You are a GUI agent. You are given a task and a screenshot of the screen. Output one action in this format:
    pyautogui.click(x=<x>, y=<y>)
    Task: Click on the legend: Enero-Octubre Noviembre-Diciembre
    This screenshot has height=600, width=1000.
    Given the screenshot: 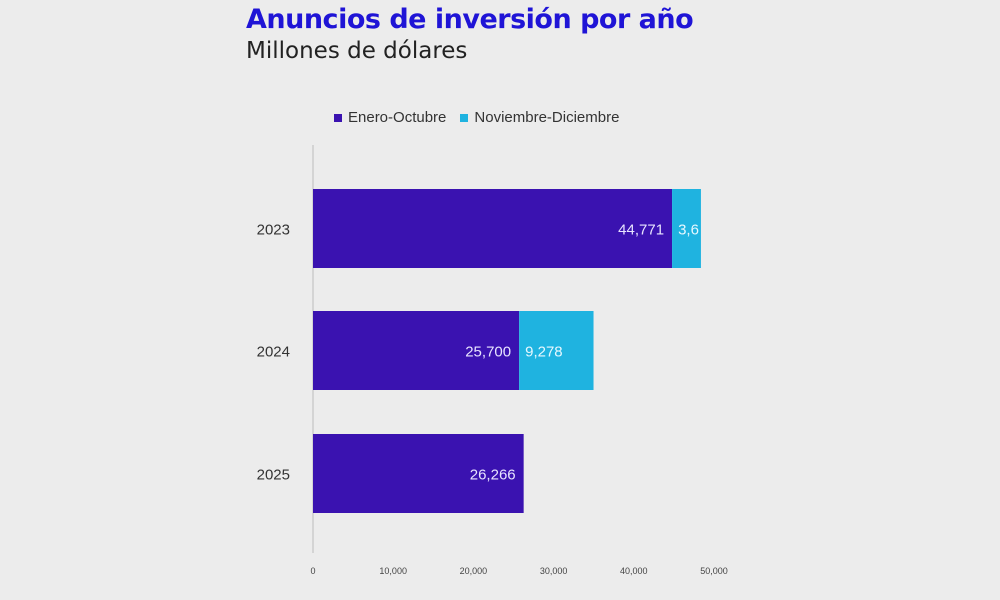 What is the action you would take?
    pyautogui.click(x=476, y=117)
    